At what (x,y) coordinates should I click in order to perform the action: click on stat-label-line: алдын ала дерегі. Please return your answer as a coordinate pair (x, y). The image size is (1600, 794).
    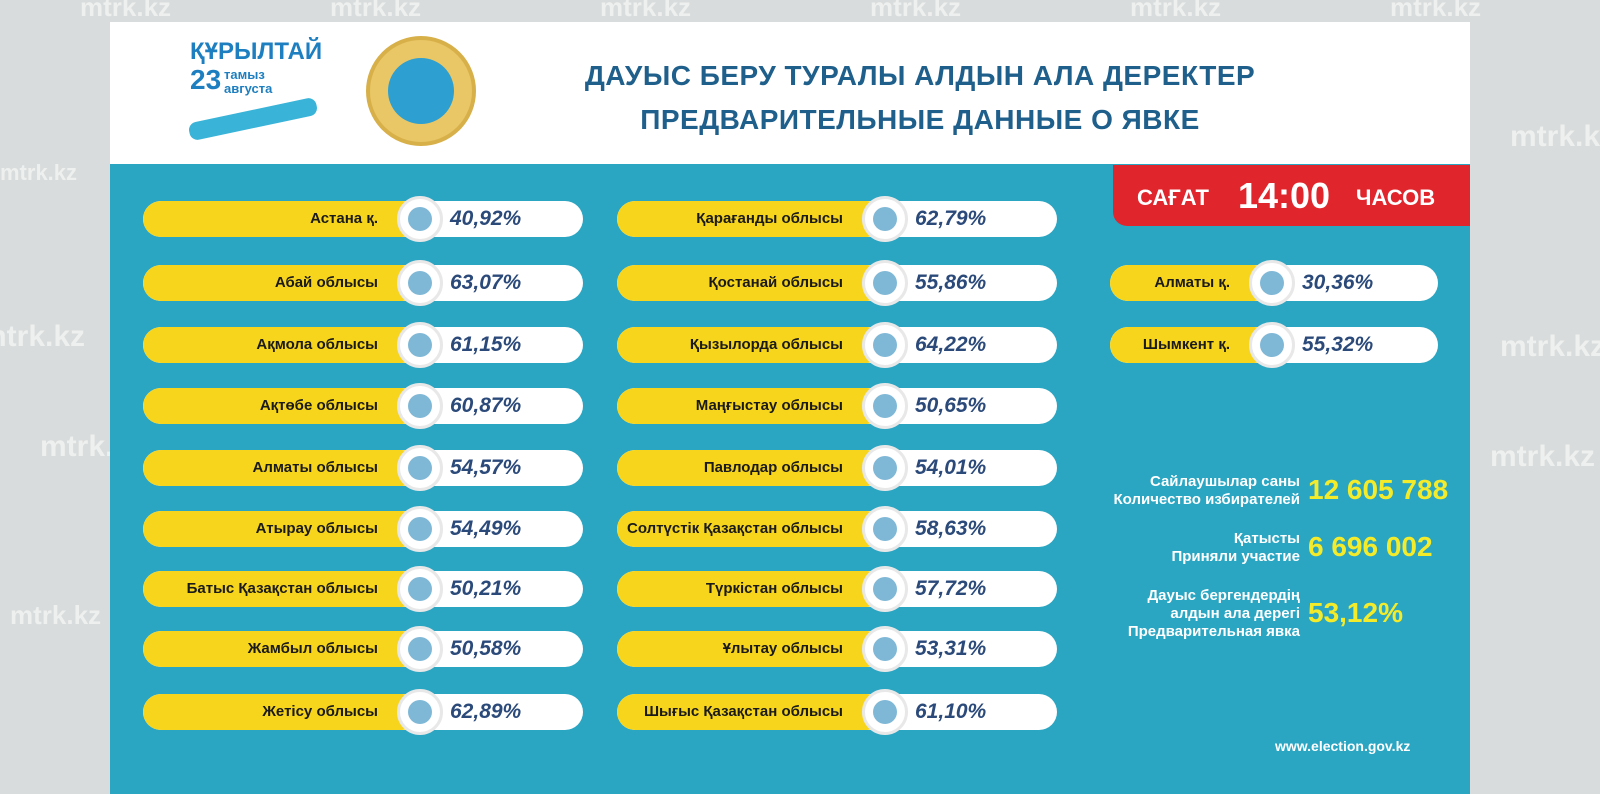
    Looking at the image, I should click on (1235, 613).